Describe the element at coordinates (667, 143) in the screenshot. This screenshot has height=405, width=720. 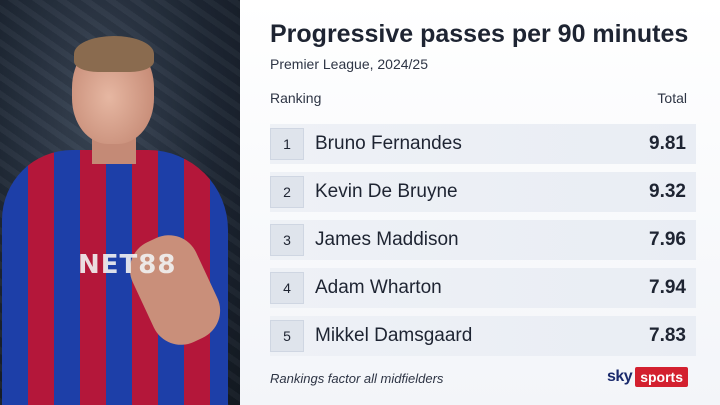
I see `player-total: 9.81` at that location.